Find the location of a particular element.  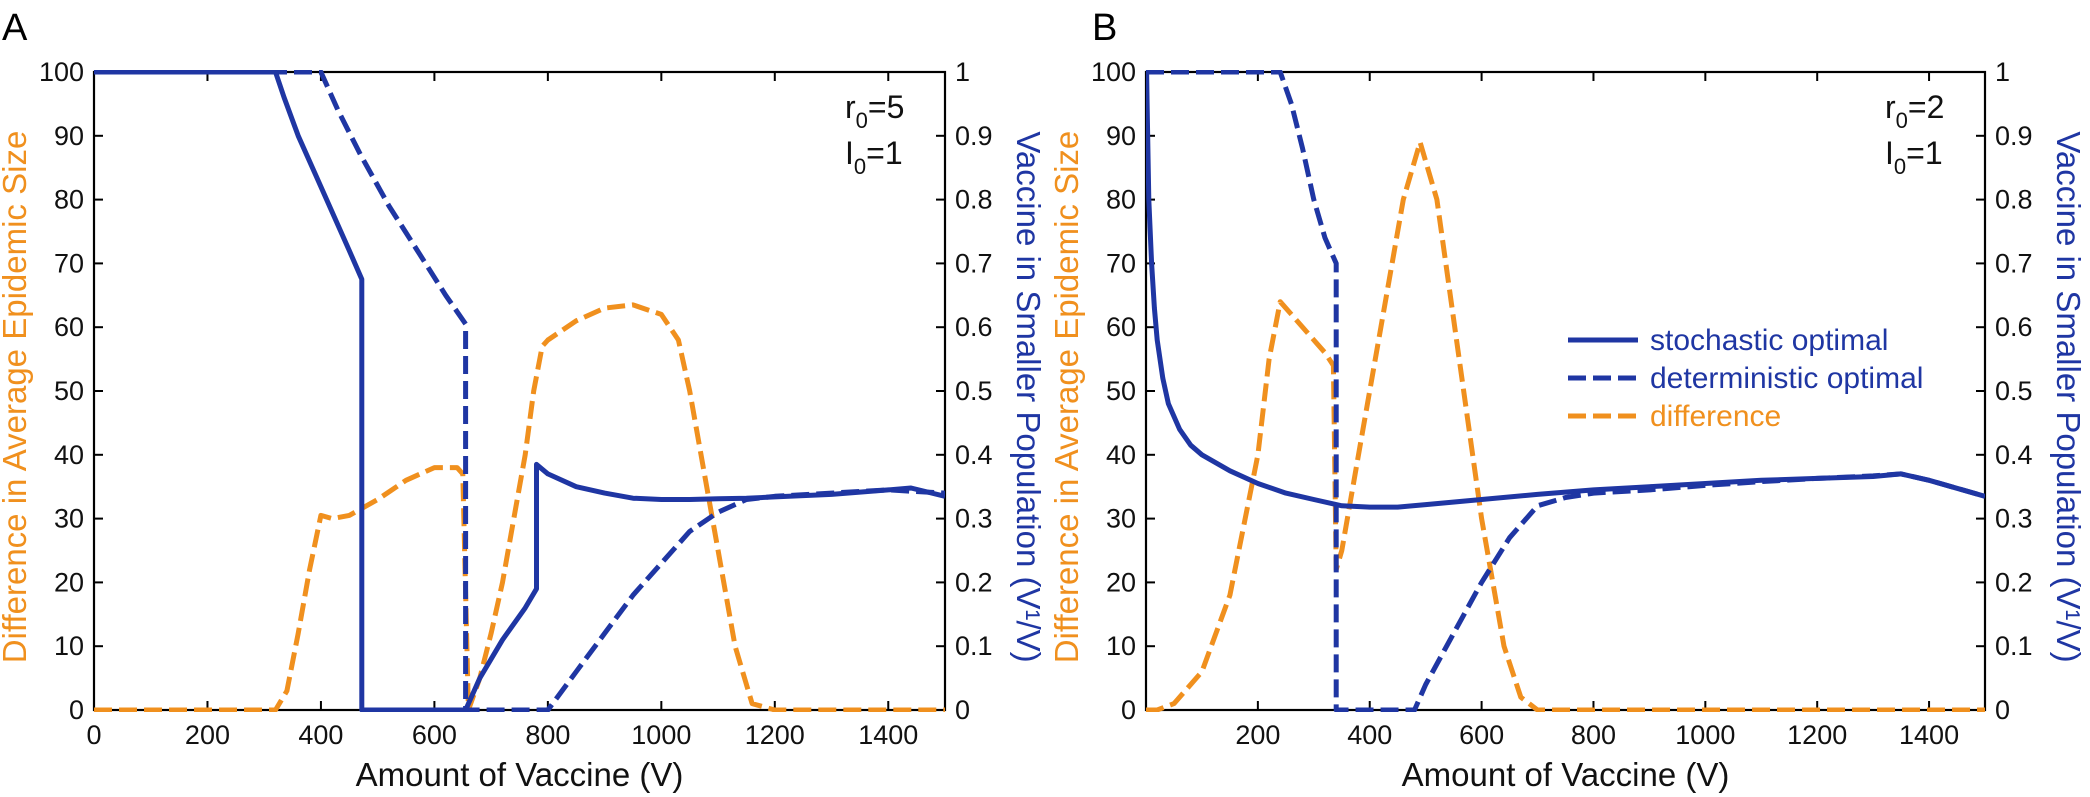

legend-label-difference: difference is located at coordinates (1715, 416).